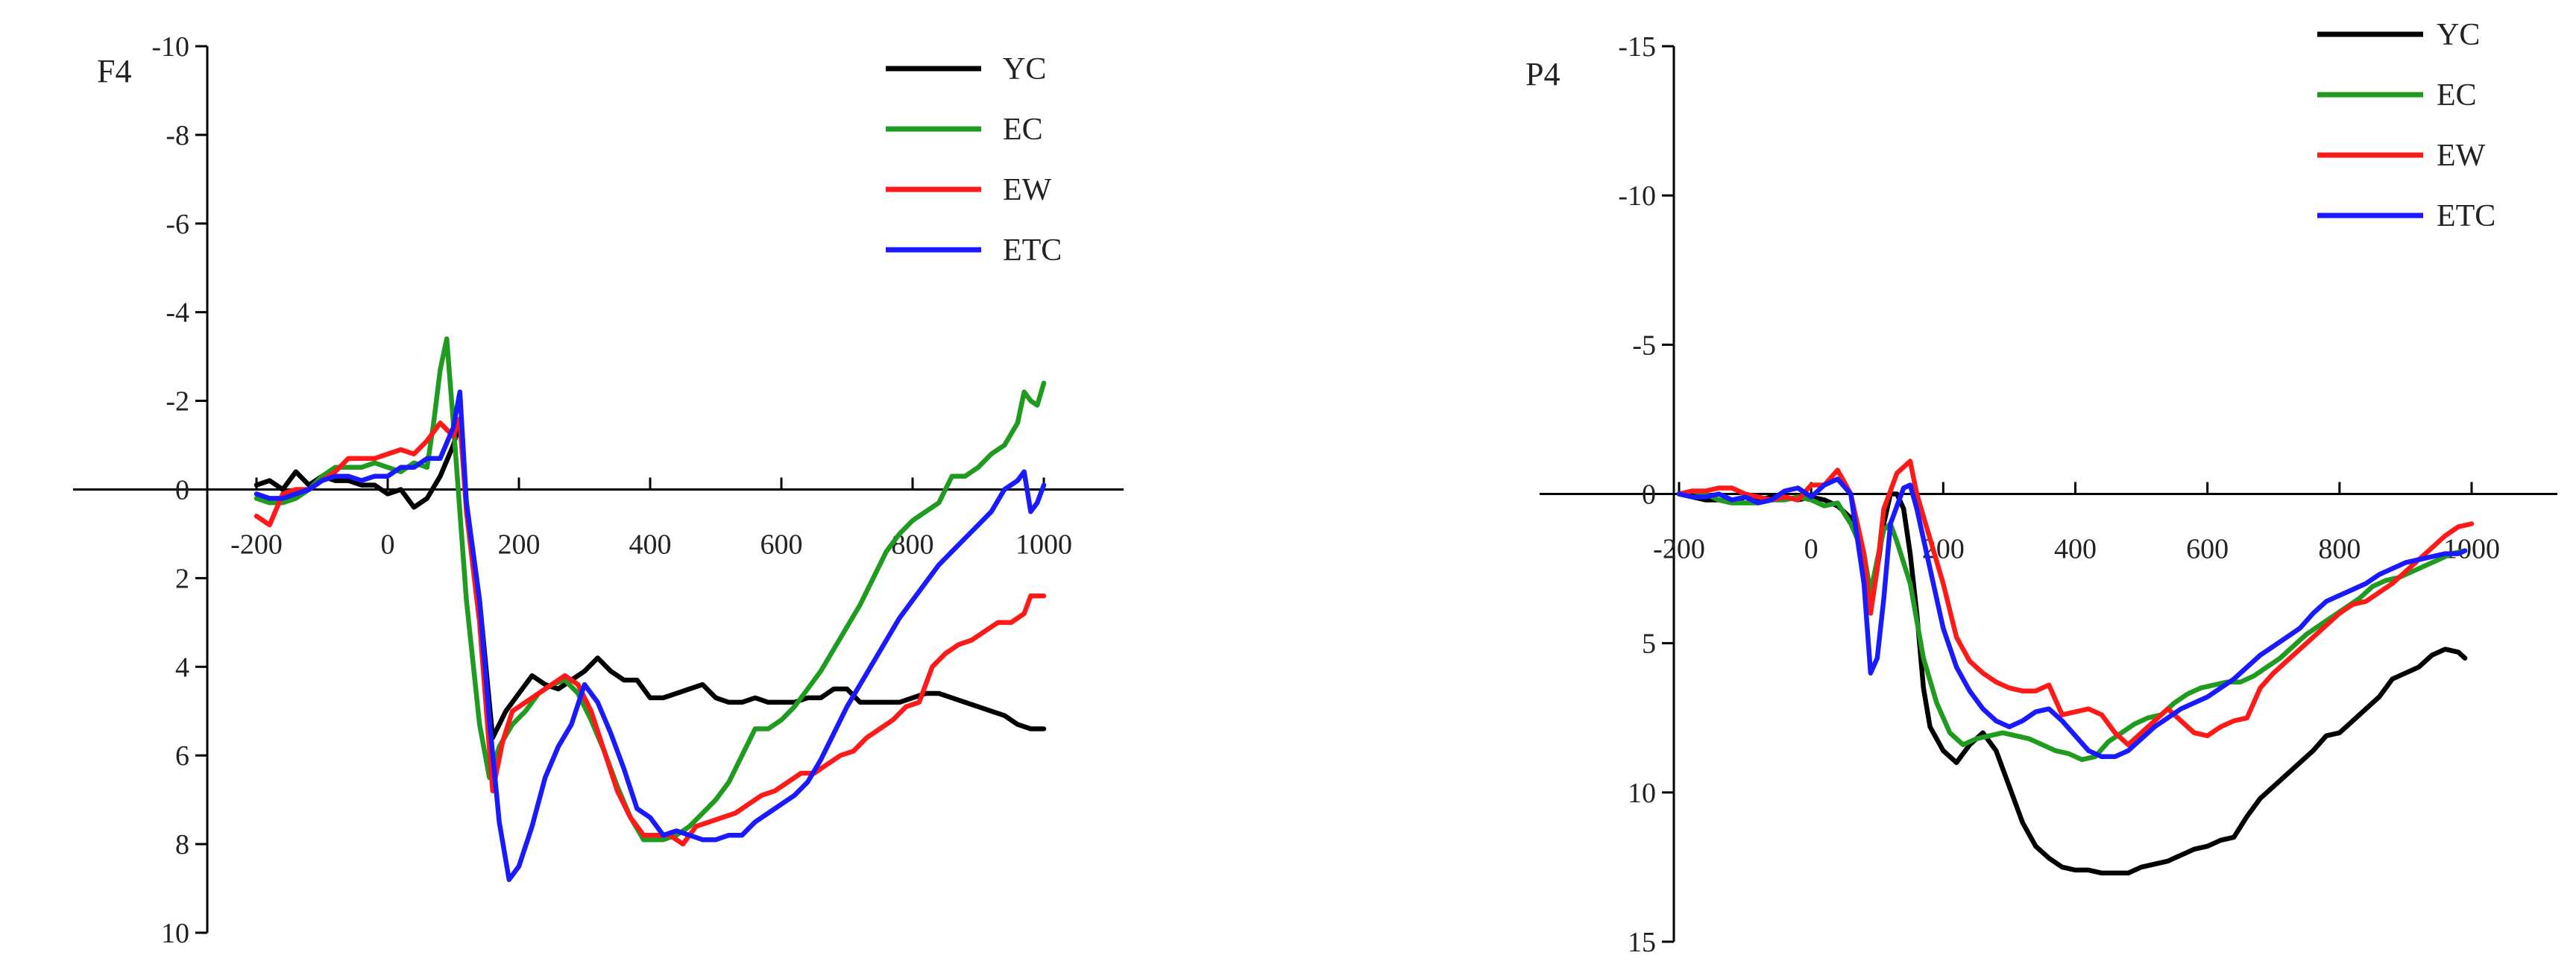 This screenshot has height=976, width=2576. Describe the element at coordinates (182, 668) in the screenshot. I see `y-tick-label: 4` at that location.